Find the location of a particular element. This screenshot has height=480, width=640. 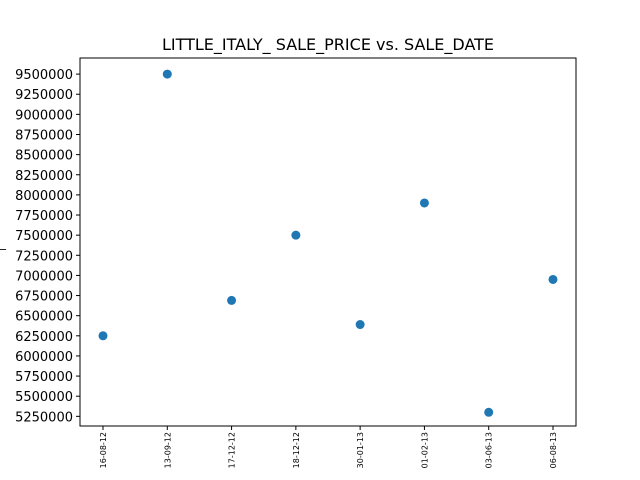

y-tick-label: 9000000 is located at coordinates (44, 115).